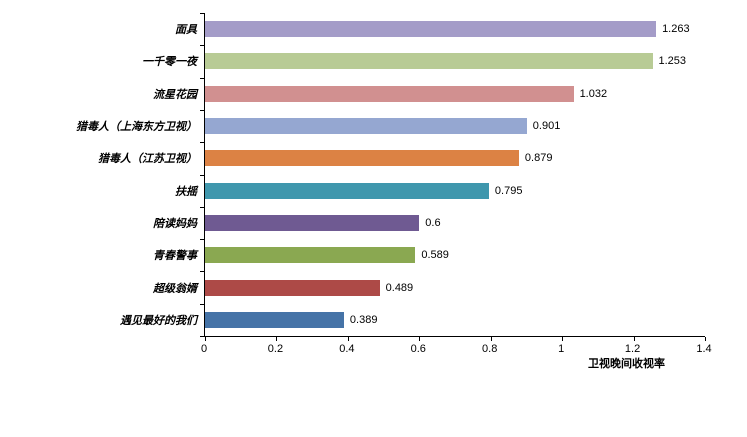 The height and width of the screenshot is (437, 747). What do you see at coordinates (672, 61) in the screenshot?
I see `value-label: 1.253` at bounding box center [672, 61].